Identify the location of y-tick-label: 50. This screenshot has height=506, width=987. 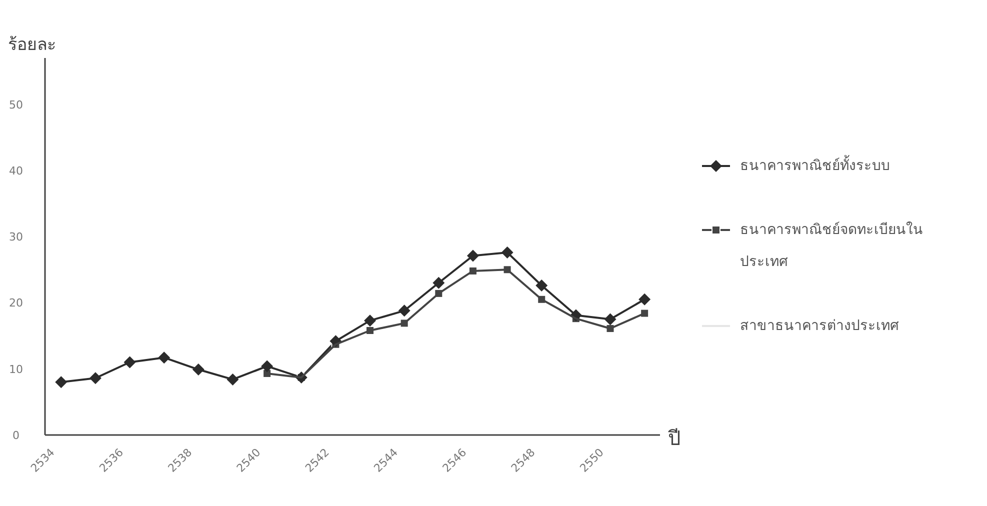
(16, 105).